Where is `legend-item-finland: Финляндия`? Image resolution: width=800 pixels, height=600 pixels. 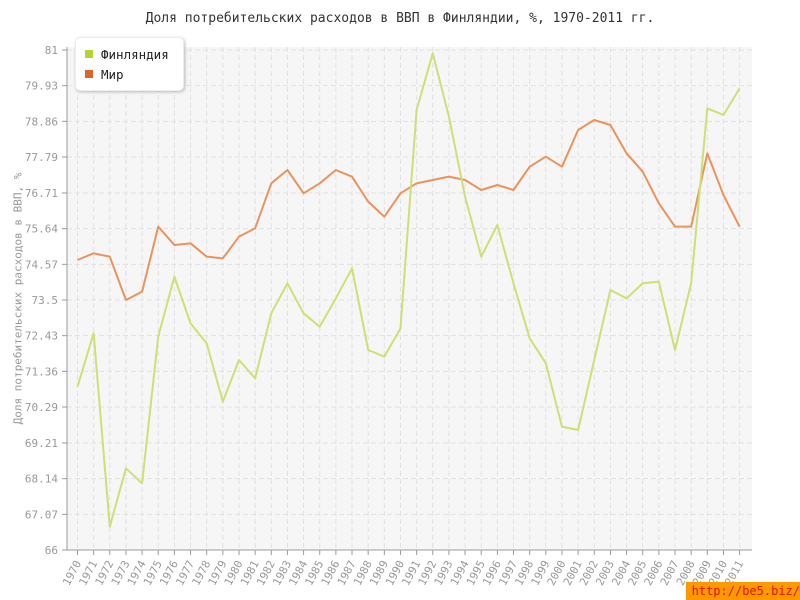
legend-item-finland: Финляндия is located at coordinates (127, 54).